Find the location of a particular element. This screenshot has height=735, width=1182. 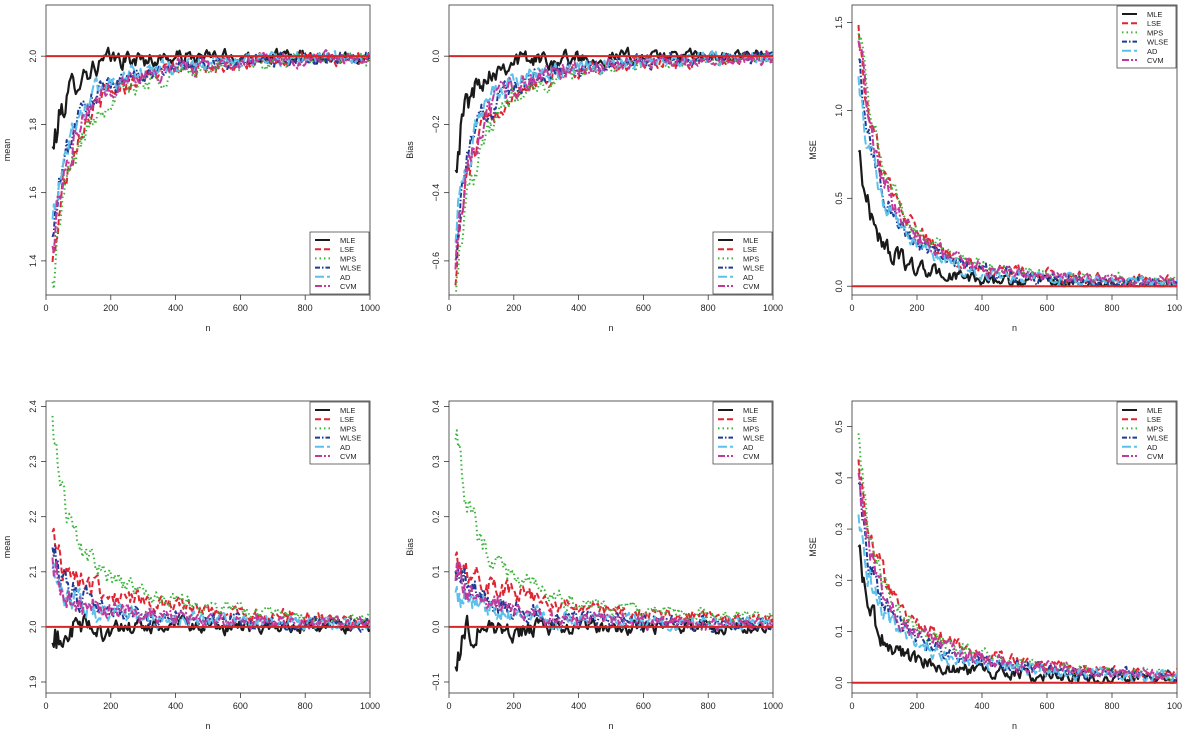

y-tick-label: 0.1 is located at coordinates (839, 631).